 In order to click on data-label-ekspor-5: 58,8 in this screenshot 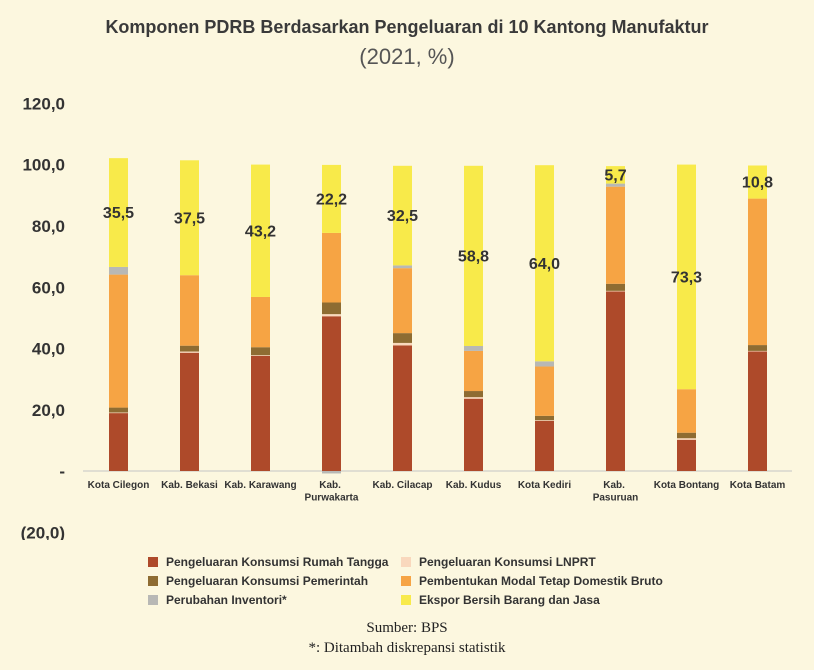, I will do `click(473, 257)`.